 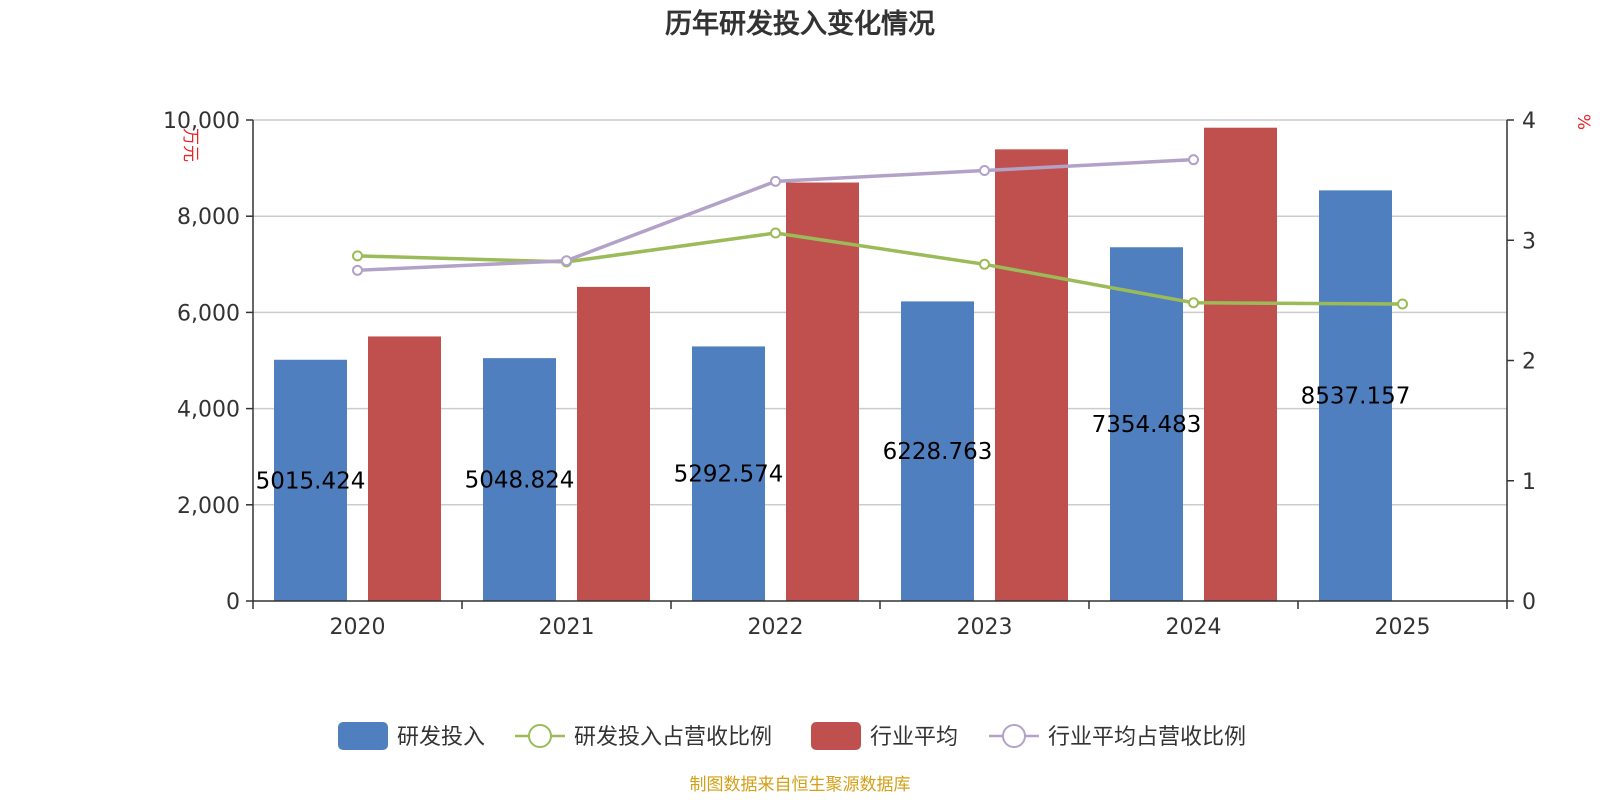 I want to click on x-axis-tick-label: 2021, so click(x=567, y=627).